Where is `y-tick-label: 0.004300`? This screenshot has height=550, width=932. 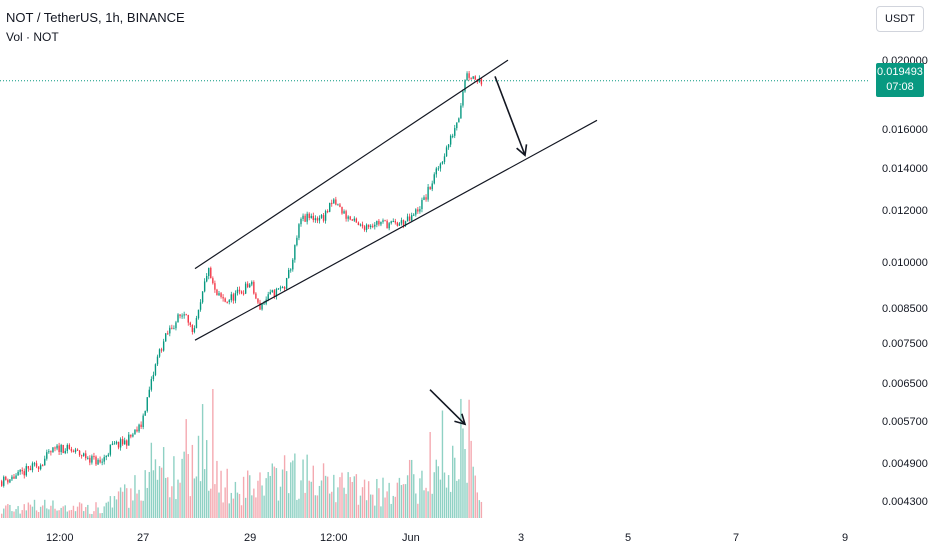
y-tick-label: 0.004300 is located at coordinates (905, 502).